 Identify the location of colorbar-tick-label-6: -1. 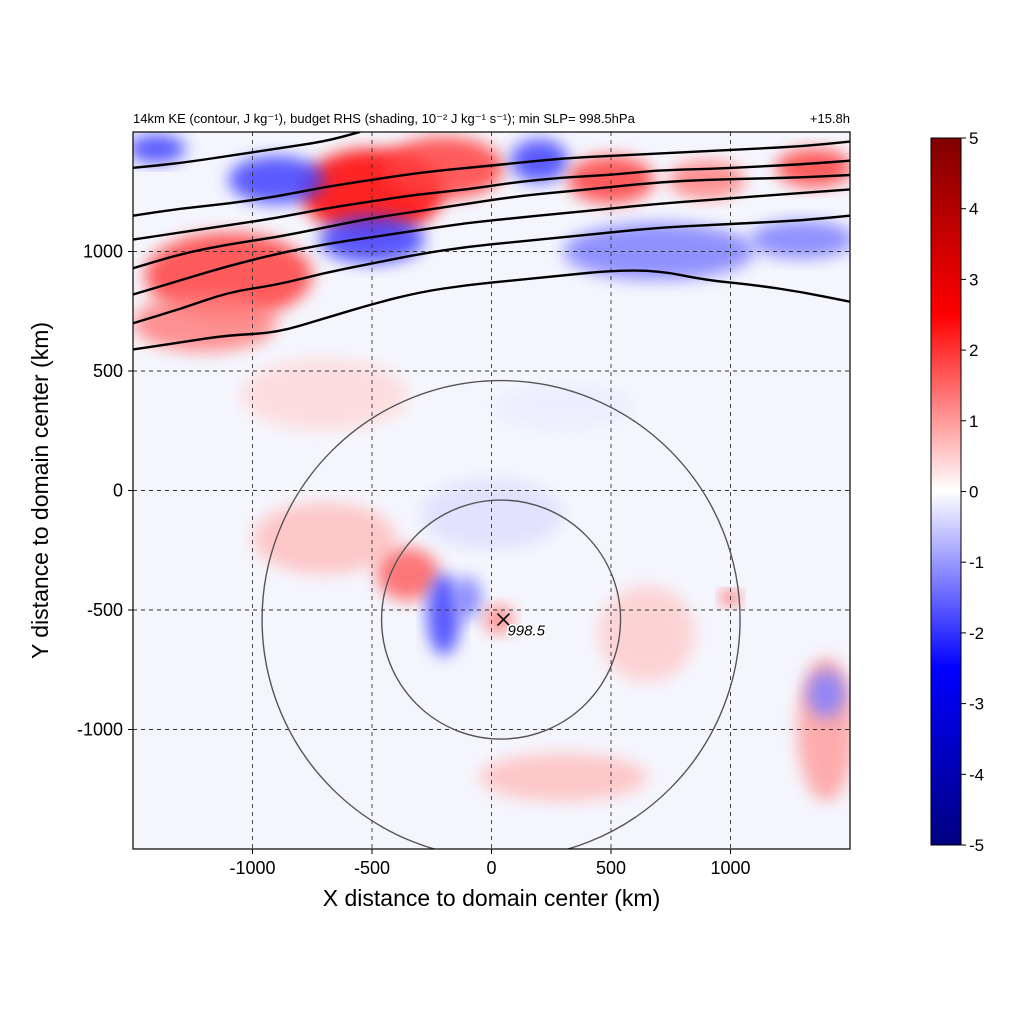
(976, 562).